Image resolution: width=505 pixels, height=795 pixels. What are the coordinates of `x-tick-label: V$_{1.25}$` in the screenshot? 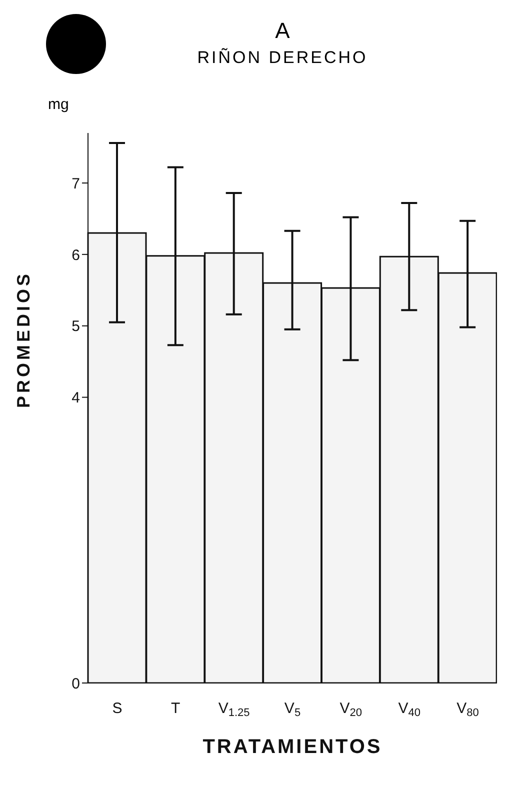 It's located at (234, 709).